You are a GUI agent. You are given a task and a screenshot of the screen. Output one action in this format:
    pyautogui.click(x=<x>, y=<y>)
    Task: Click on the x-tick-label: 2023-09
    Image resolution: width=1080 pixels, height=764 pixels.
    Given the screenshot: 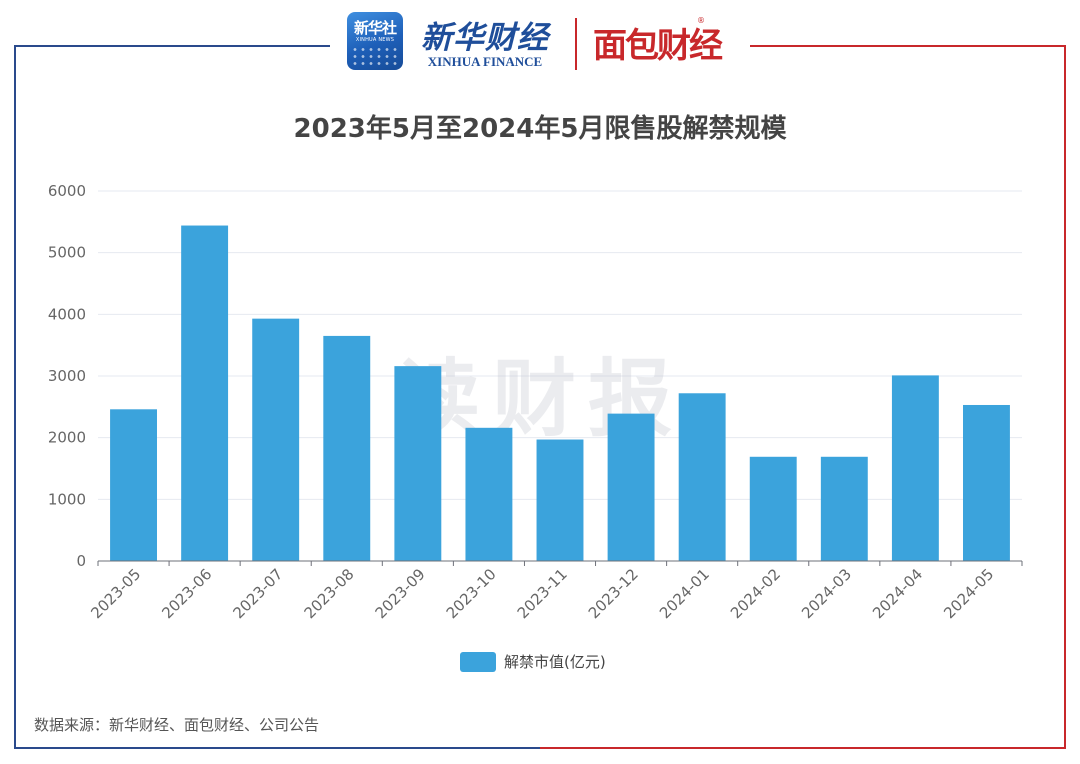 What is the action you would take?
    pyautogui.click(x=400, y=593)
    